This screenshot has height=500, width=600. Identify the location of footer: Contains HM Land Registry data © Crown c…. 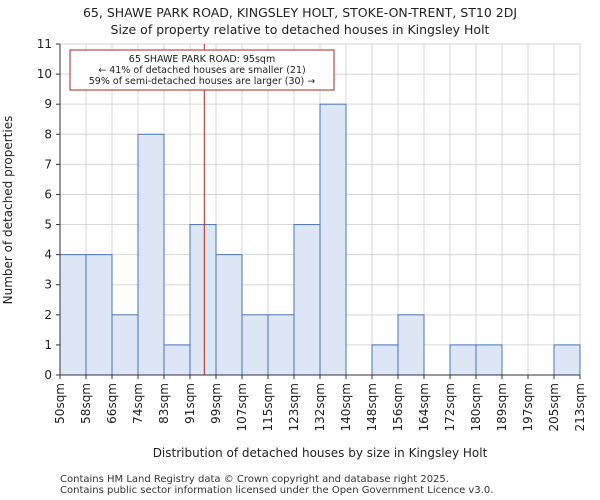
(276, 485).